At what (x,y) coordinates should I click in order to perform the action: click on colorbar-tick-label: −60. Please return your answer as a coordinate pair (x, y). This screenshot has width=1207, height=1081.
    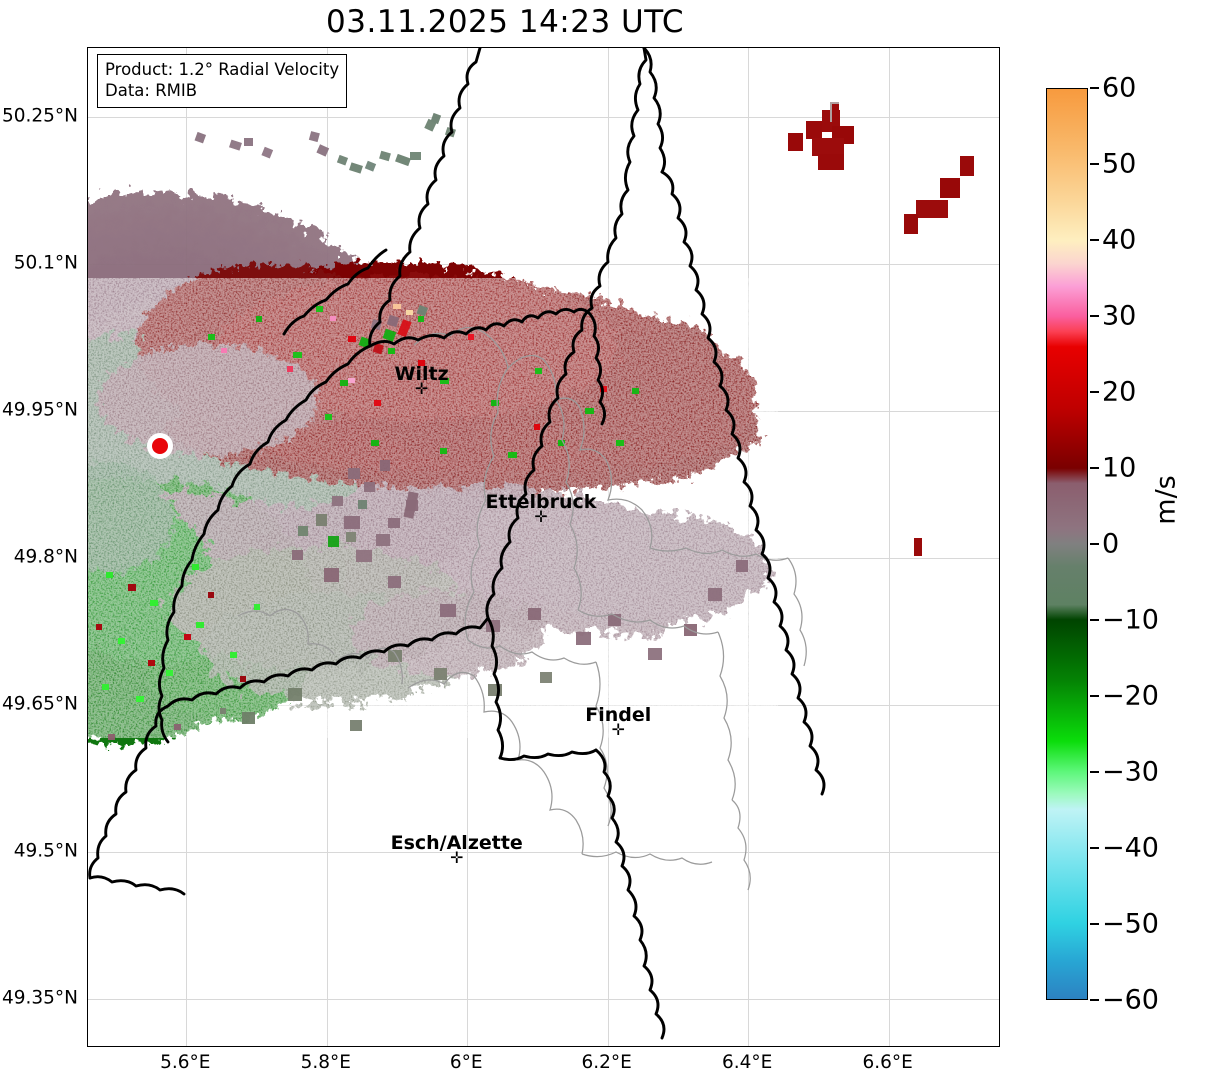
    Looking at the image, I should click on (1130, 1000).